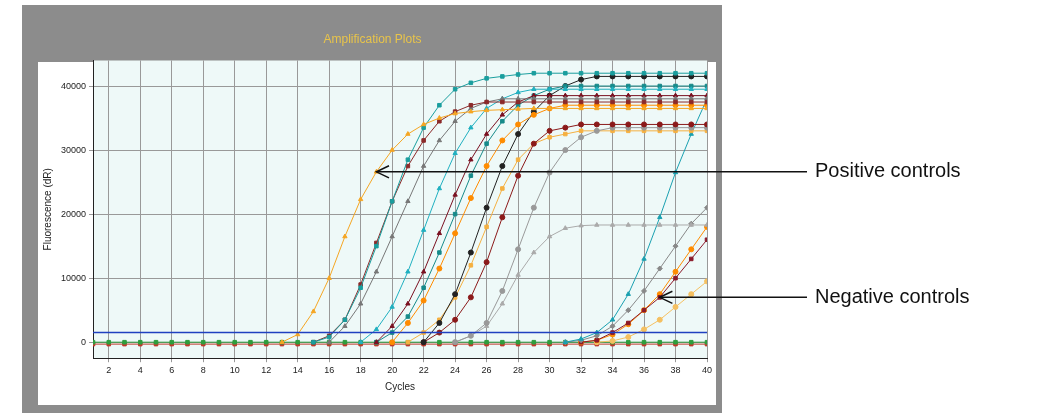  What do you see at coordinates (172, 370) in the screenshot?
I see `x-tick-label: 6` at bounding box center [172, 370].